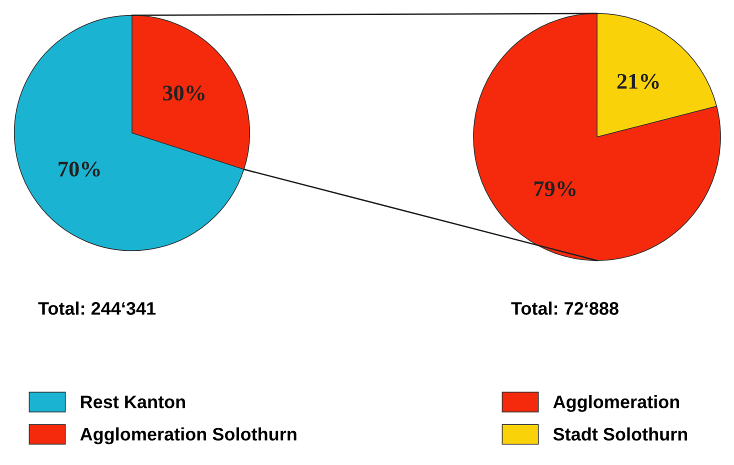 The image size is (734, 465). Describe the element at coordinates (555, 188) in the screenshot. I see `data-label: 79%` at that location.